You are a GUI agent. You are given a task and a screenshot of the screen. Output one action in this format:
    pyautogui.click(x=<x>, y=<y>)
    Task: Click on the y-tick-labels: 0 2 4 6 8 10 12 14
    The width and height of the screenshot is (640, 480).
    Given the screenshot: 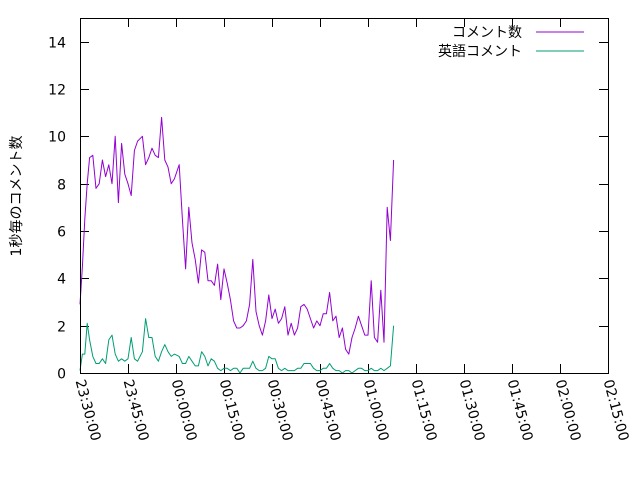 What is the action you would take?
    pyautogui.click(x=57, y=209)
    